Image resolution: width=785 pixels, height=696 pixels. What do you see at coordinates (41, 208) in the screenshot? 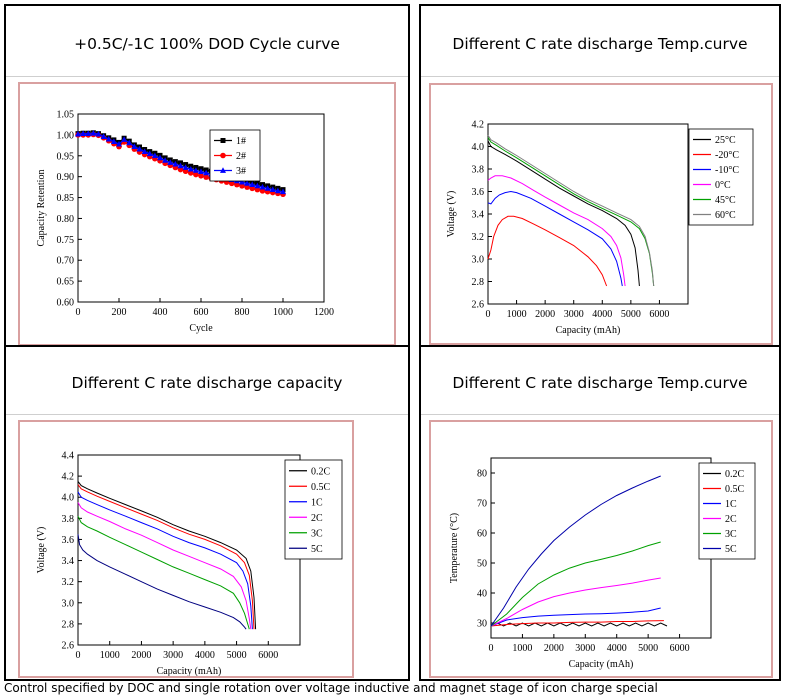
I see `y-axis-label: Capacity Retention` at bounding box center [41, 208].